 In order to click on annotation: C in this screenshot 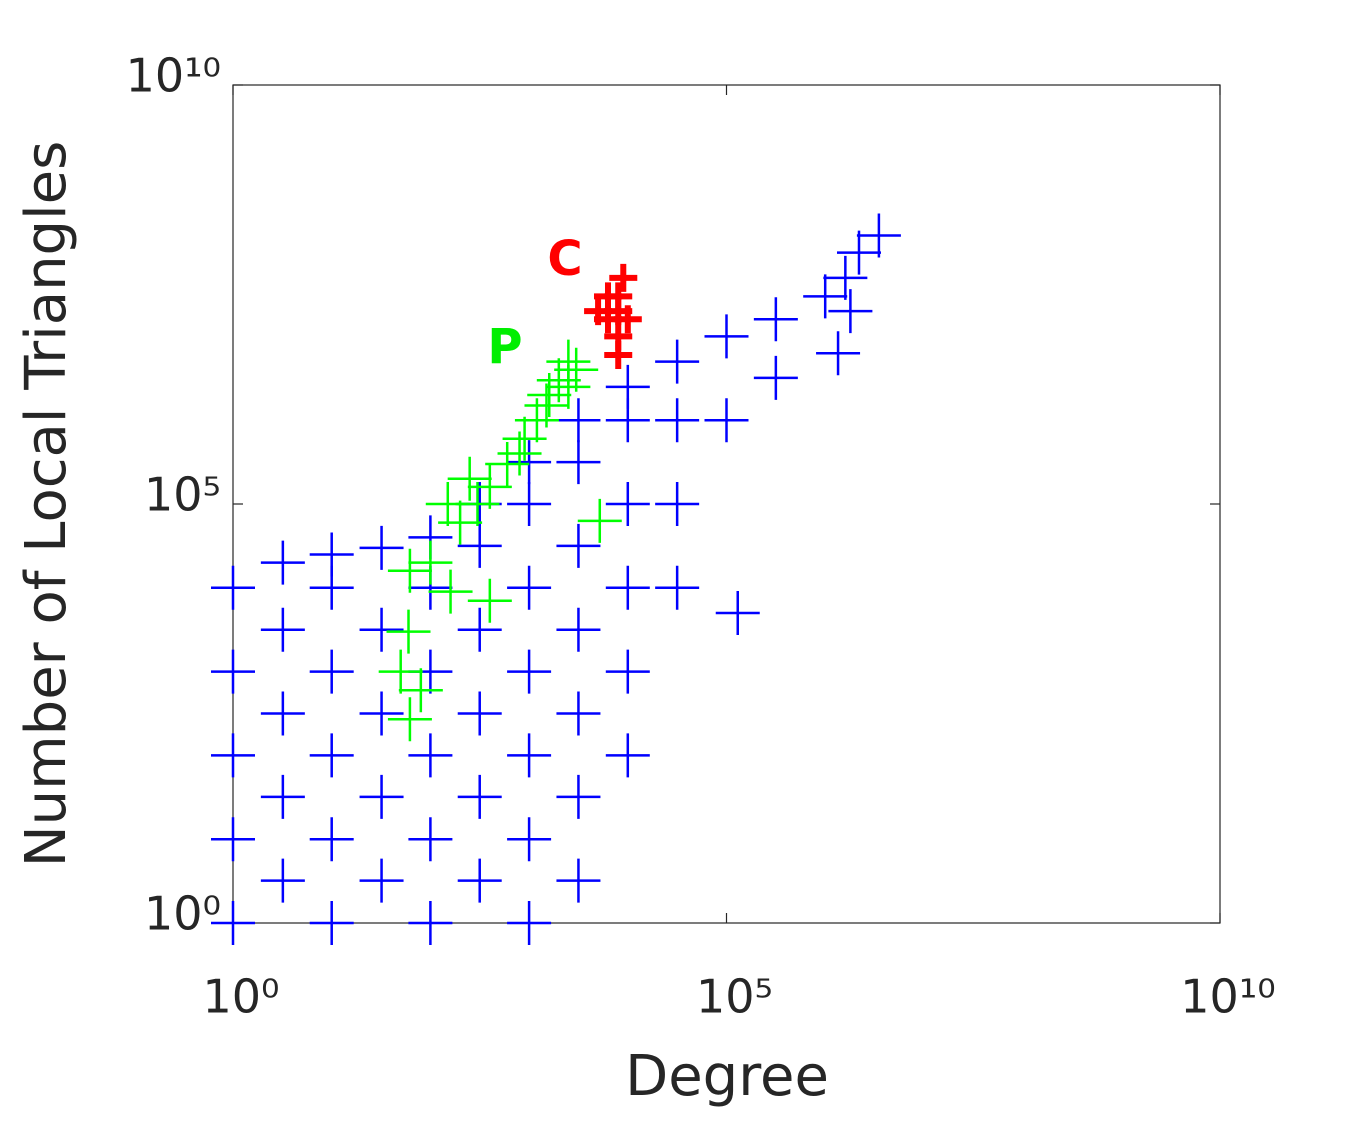, I will do `click(564, 259)`.